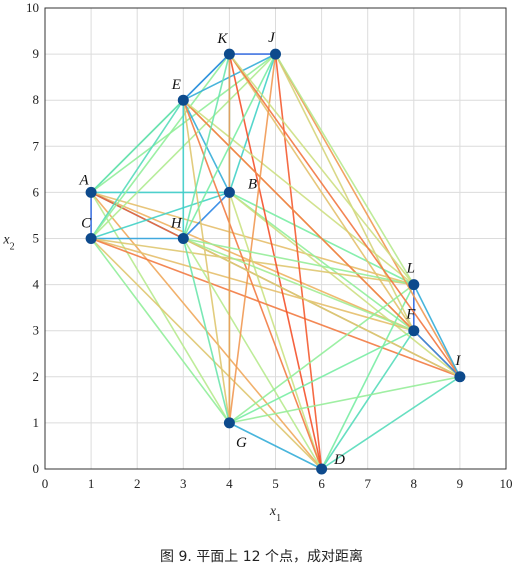 The height and width of the screenshot is (566, 523). I want to click on y-tick-label: 6, so click(36, 191).